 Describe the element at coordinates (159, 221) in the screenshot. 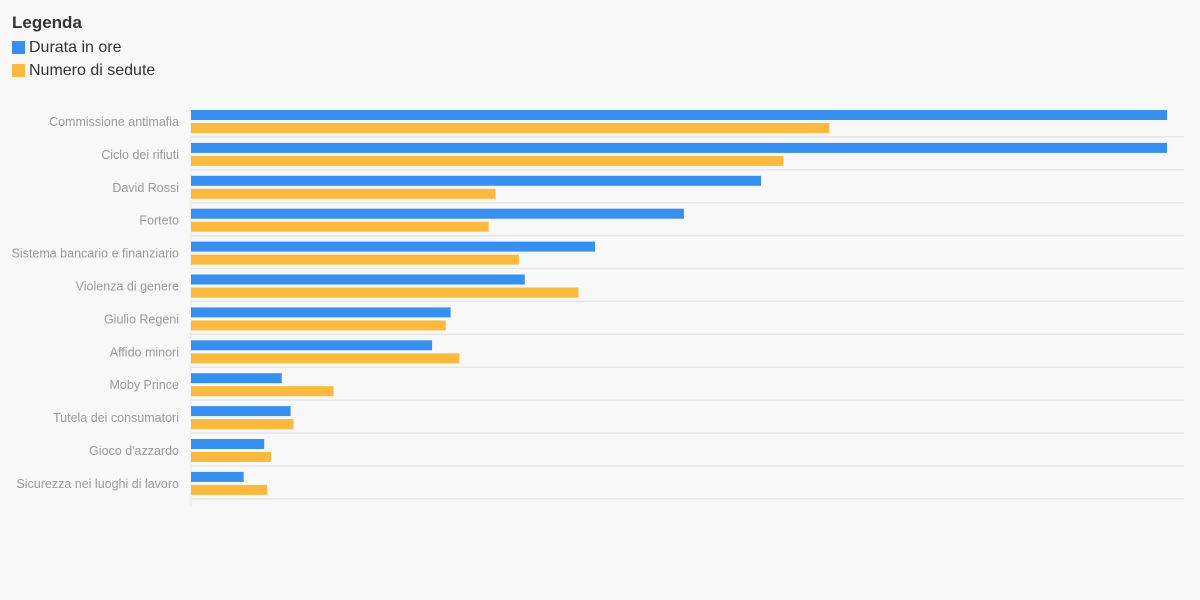

I see `category-label: Forteto` at that location.